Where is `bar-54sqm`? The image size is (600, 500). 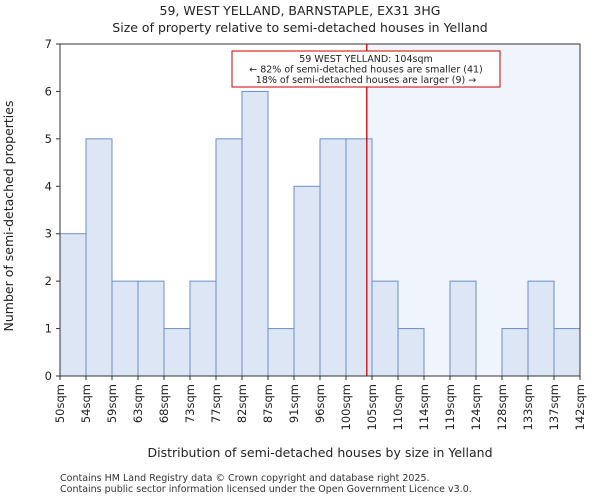 bar-54sqm is located at coordinates (99, 257).